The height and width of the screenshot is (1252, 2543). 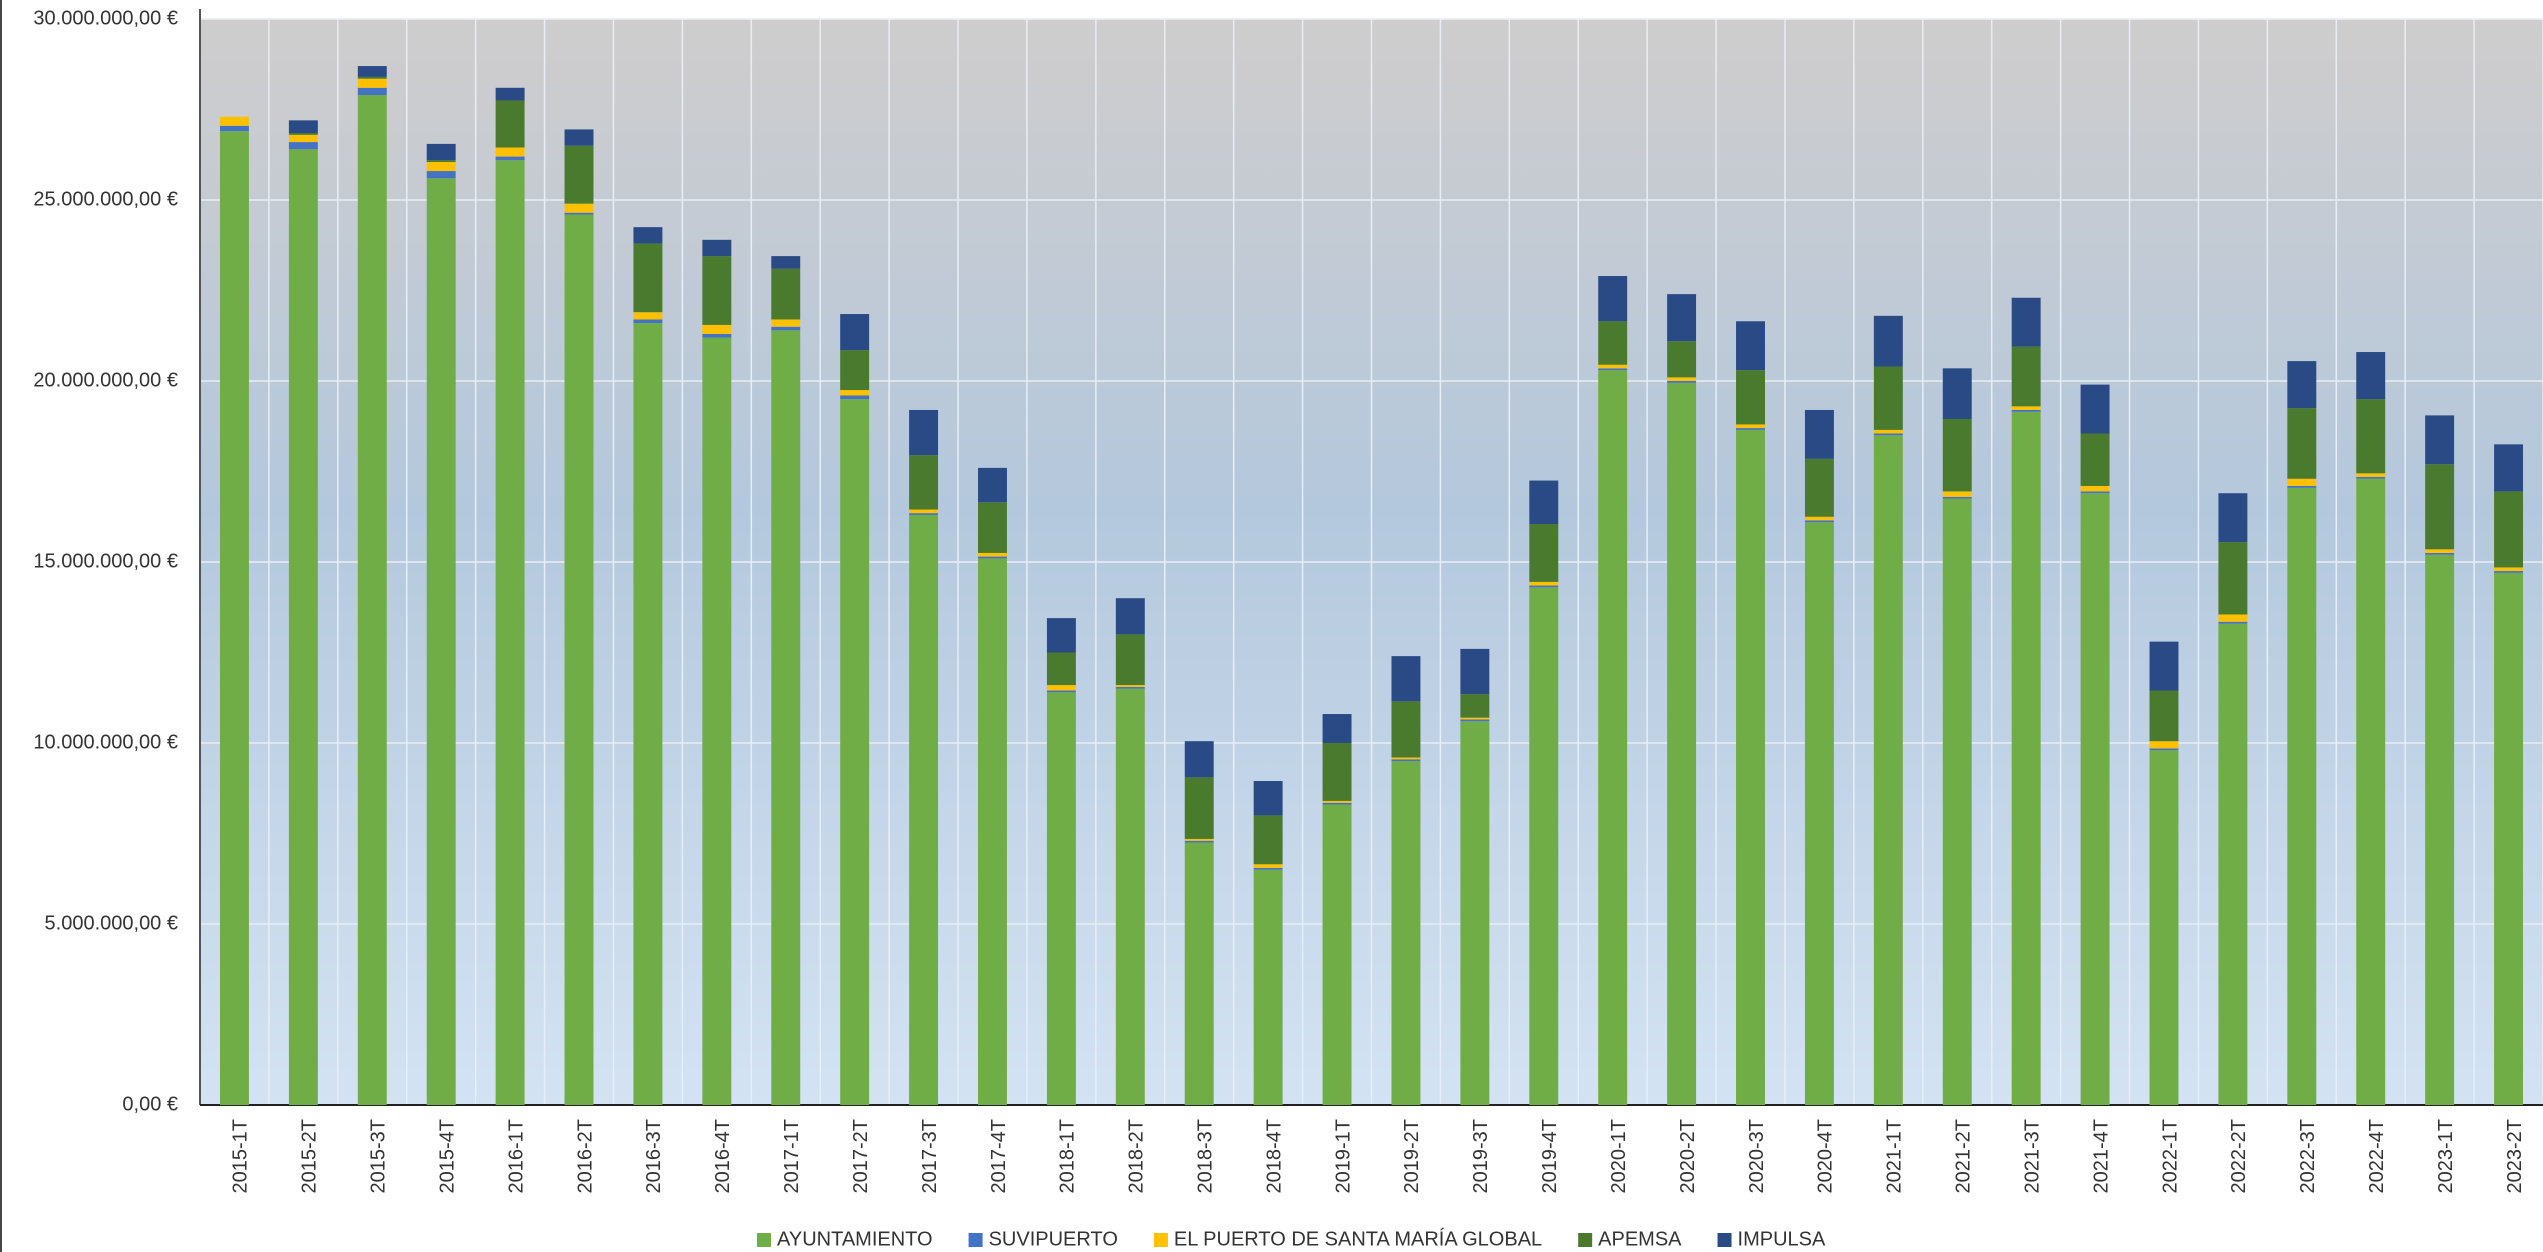 I want to click on x-tick-label: 2018-4T, so click(x=1274, y=1156).